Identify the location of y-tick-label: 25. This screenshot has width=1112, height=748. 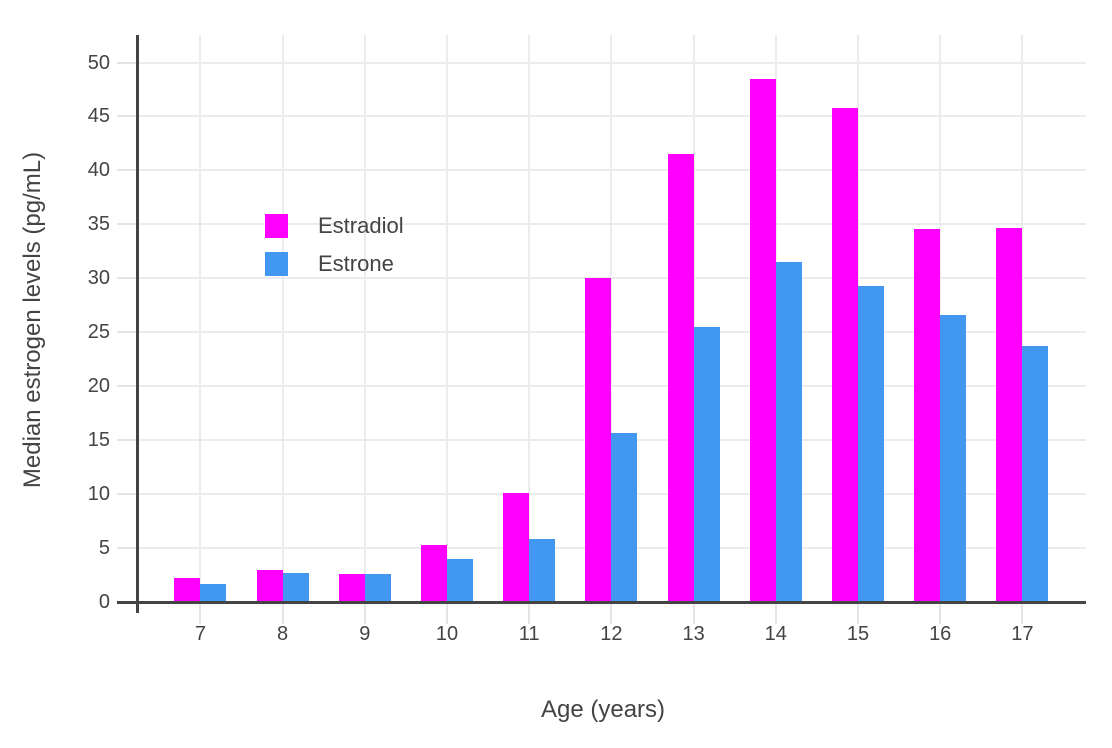
(98, 332).